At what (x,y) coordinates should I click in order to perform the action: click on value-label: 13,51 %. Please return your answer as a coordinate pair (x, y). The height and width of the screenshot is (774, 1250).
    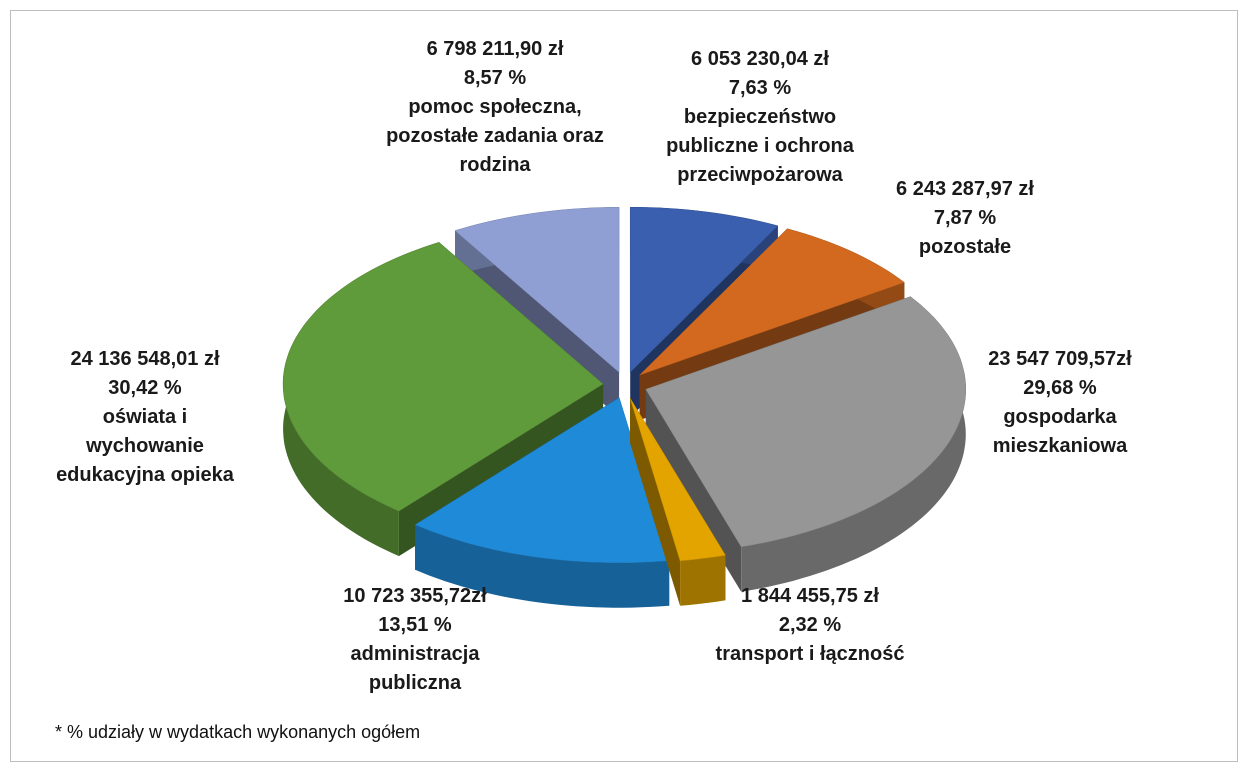
    Looking at the image, I should click on (415, 625).